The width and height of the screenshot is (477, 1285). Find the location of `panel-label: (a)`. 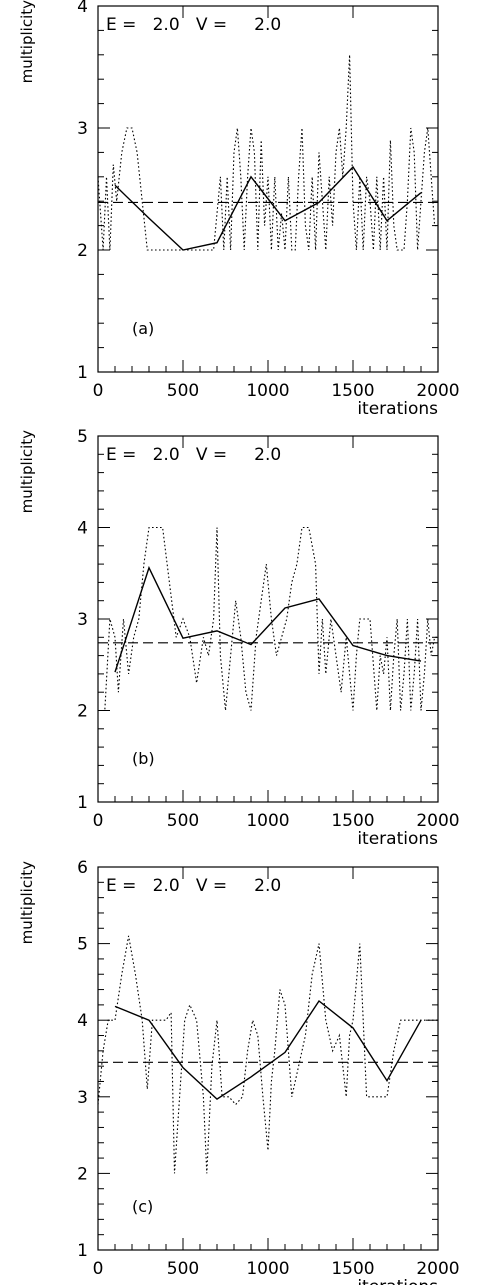

panel-label: (a) is located at coordinates (143, 328).